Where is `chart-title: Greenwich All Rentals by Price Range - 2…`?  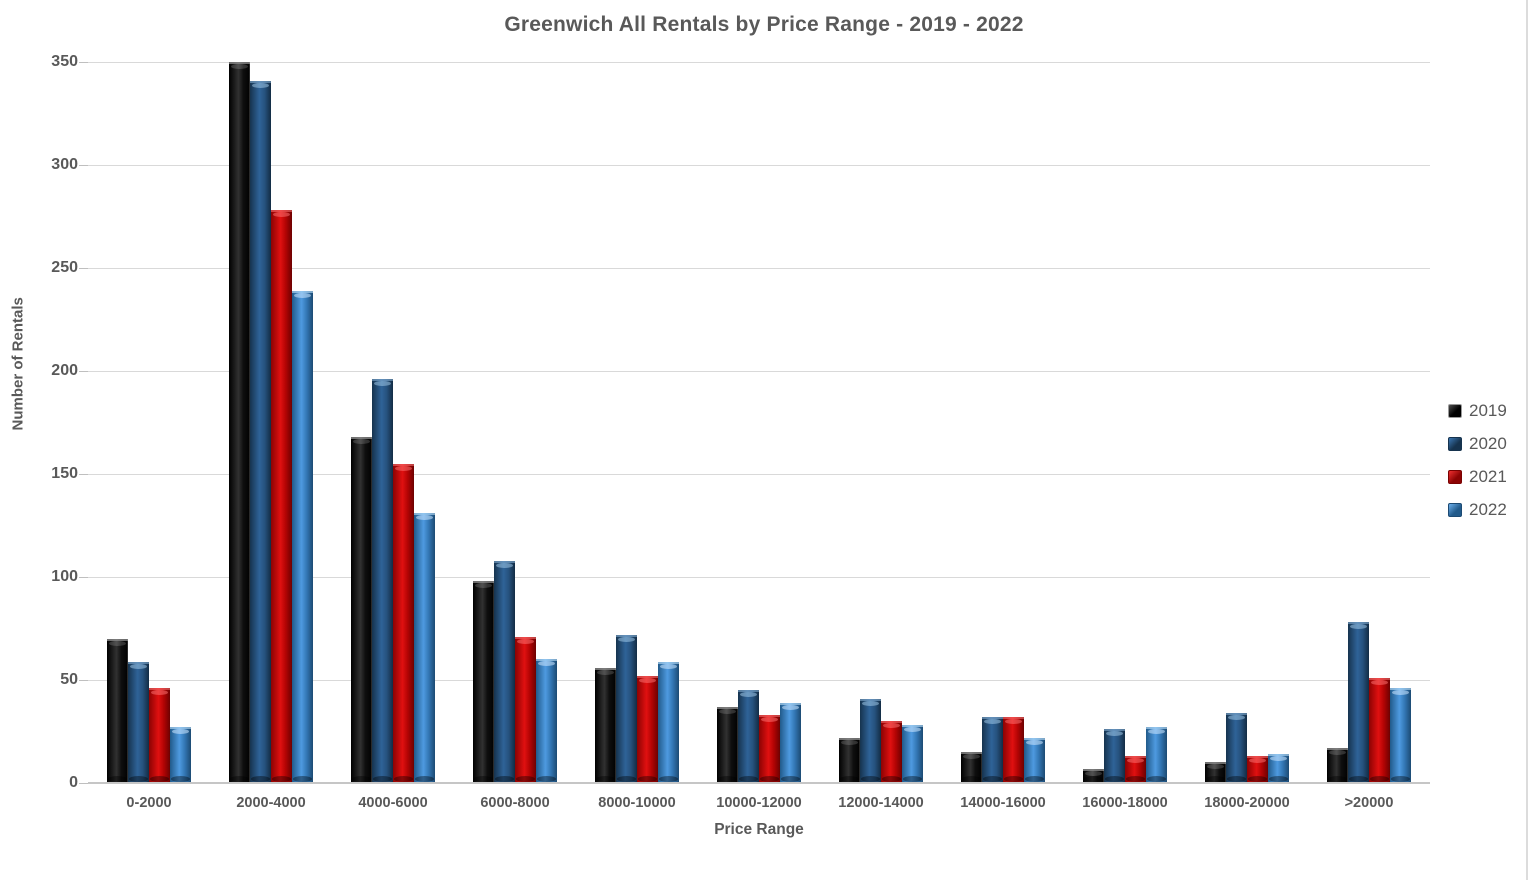
chart-title: Greenwich All Rentals by Price Range - 2… is located at coordinates (764, 24).